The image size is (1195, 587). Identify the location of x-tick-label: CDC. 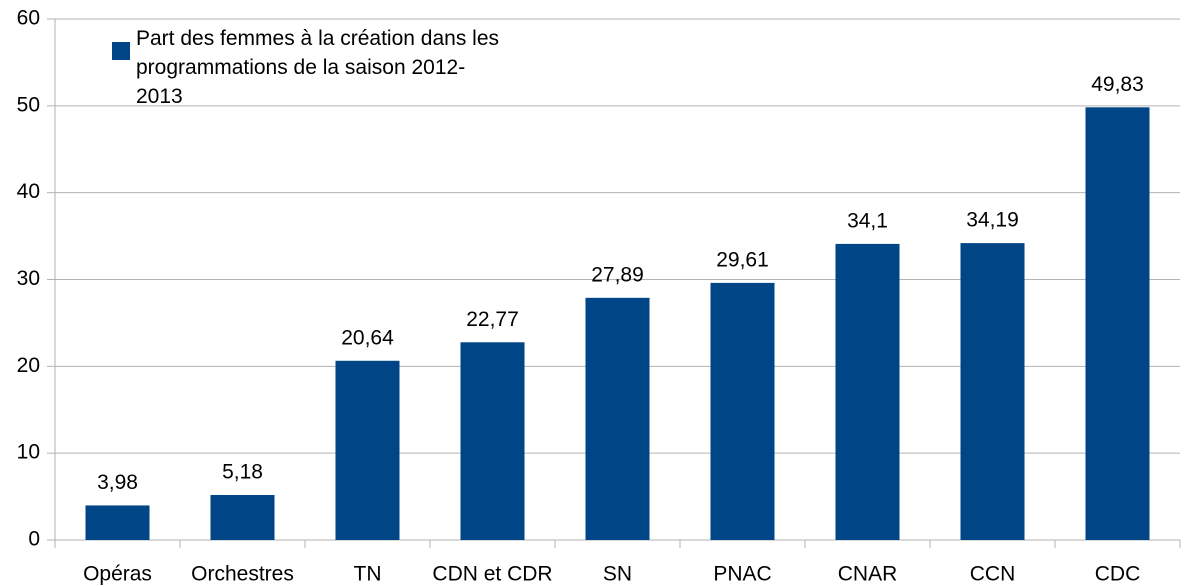
(1118, 574).